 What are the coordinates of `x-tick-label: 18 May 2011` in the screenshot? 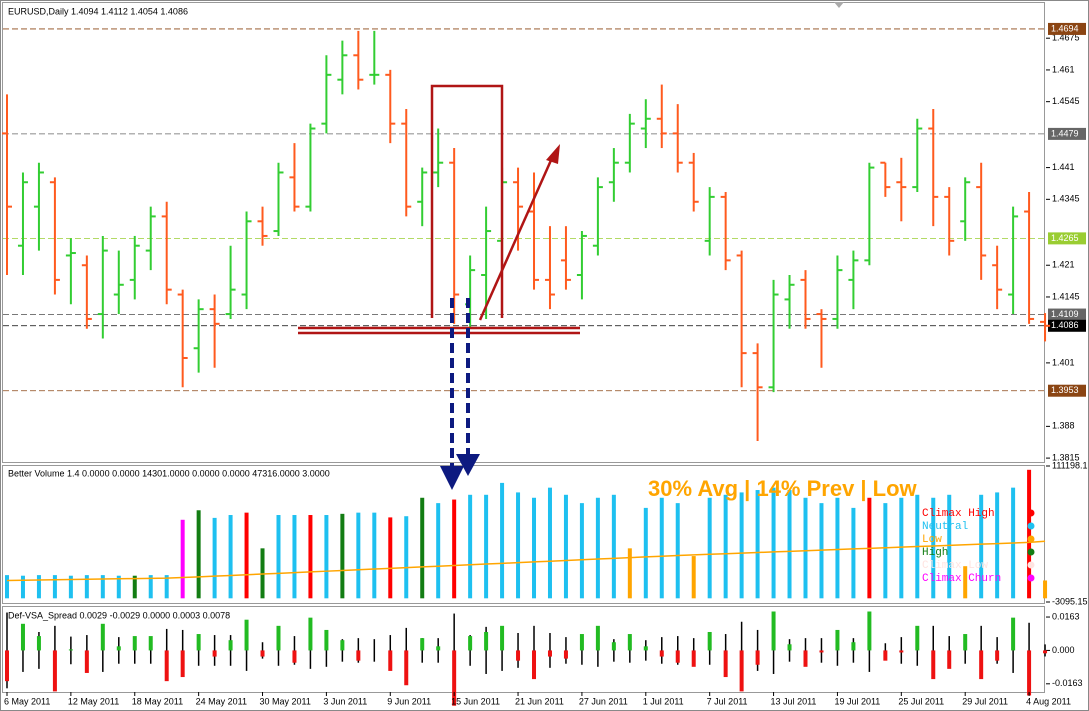 It's located at (157, 701).